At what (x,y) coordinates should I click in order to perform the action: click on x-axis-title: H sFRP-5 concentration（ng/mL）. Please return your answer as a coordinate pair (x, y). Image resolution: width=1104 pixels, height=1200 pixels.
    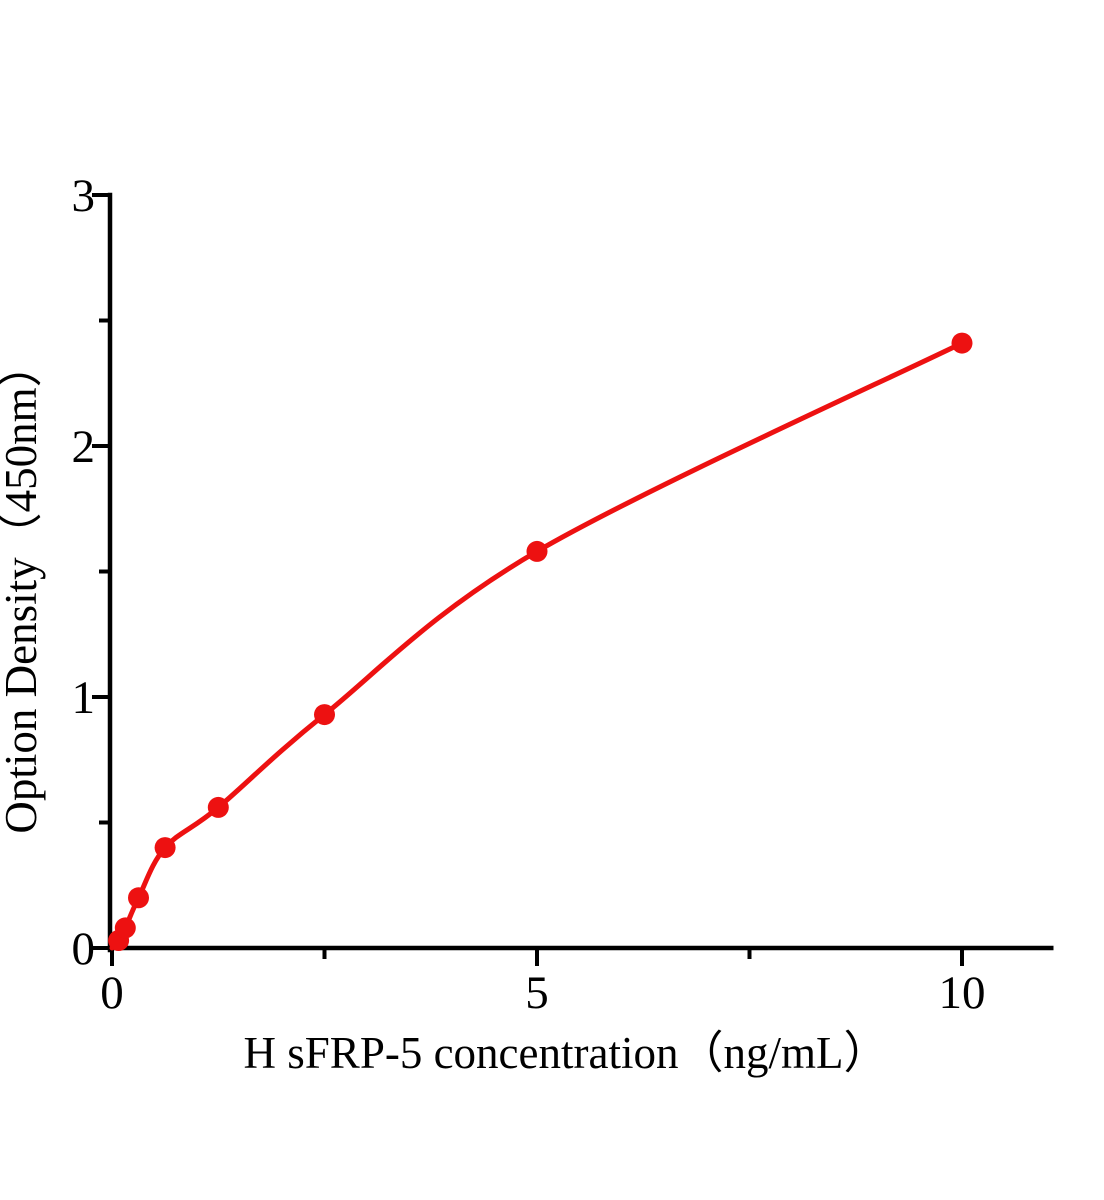
    Looking at the image, I should click on (566, 1053).